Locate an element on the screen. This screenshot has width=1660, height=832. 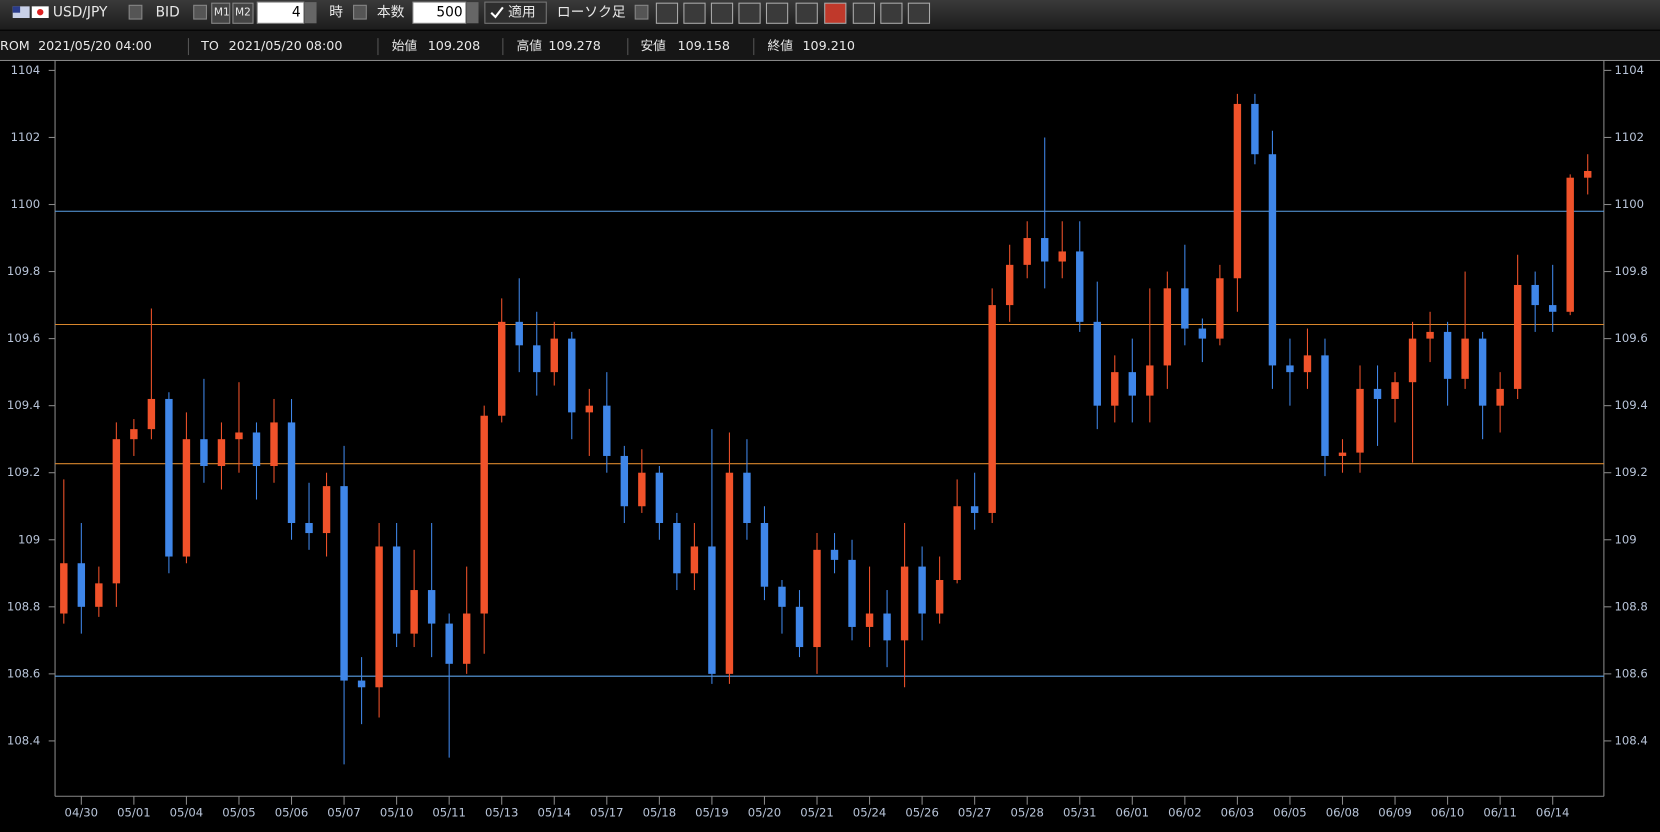
x-tick-label: 06/08 is located at coordinates (1343, 813).